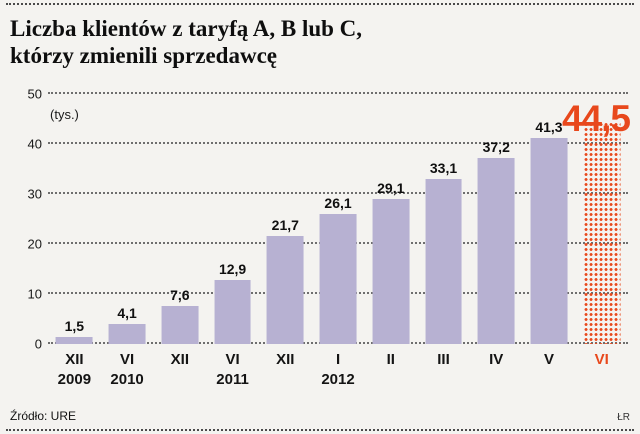 This screenshot has width=640, height=434. What do you see at coordinates (232, 370) in the screenshot?
I see `x-axis-category: VI 2011` at bounding box center [232, 370].